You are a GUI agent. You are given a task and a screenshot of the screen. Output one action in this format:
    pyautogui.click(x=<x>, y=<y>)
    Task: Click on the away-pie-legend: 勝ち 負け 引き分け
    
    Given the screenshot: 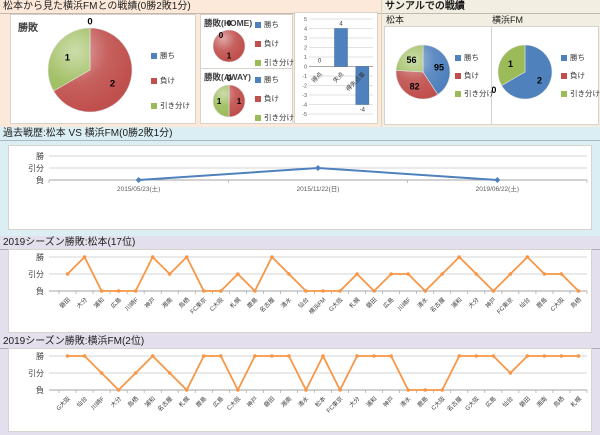 What is the action you would take?
    pyautogui.click(x=274, y=98)
    